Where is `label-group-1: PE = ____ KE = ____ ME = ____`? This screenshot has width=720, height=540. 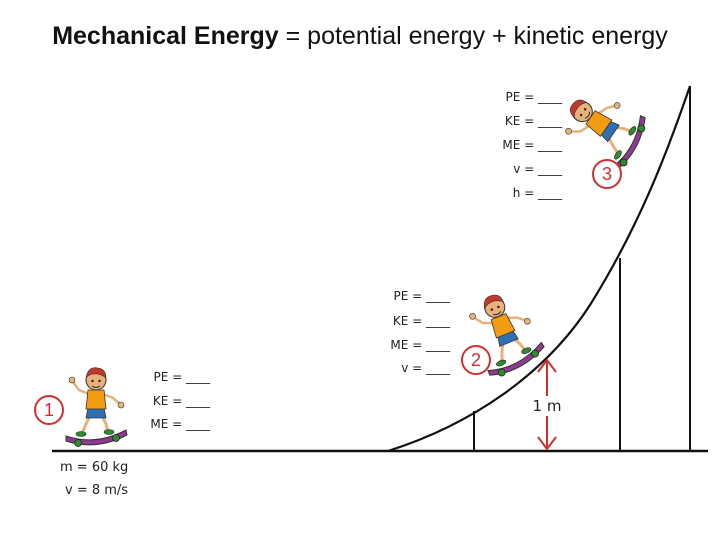
label-group-1: PE = ____ KE = ____ ME = ____ is located at coordinates (180, 400).